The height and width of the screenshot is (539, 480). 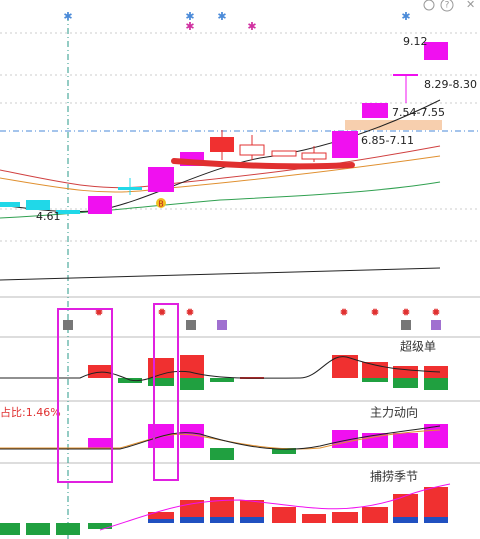 I want to click on price-label: 4.61, so click(x=48, y=216).